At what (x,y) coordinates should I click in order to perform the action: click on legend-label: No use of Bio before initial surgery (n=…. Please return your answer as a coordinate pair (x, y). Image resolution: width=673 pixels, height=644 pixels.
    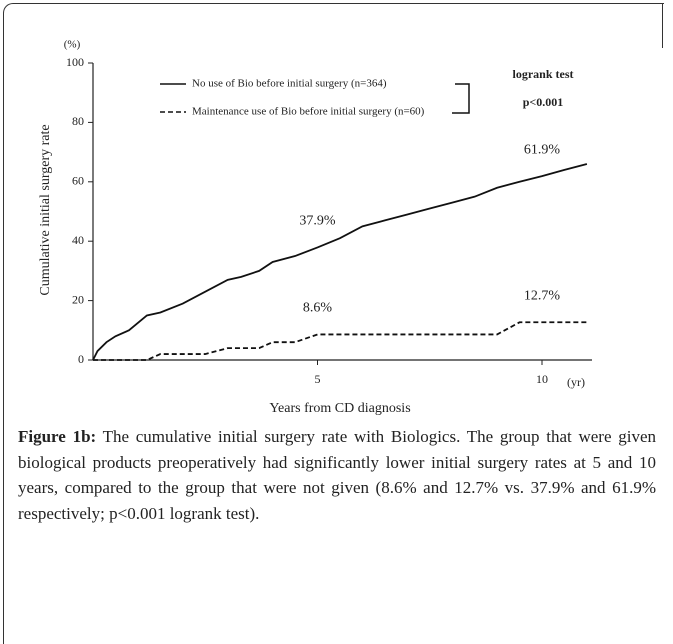
    Looking at the image, I should click on (289, 84).